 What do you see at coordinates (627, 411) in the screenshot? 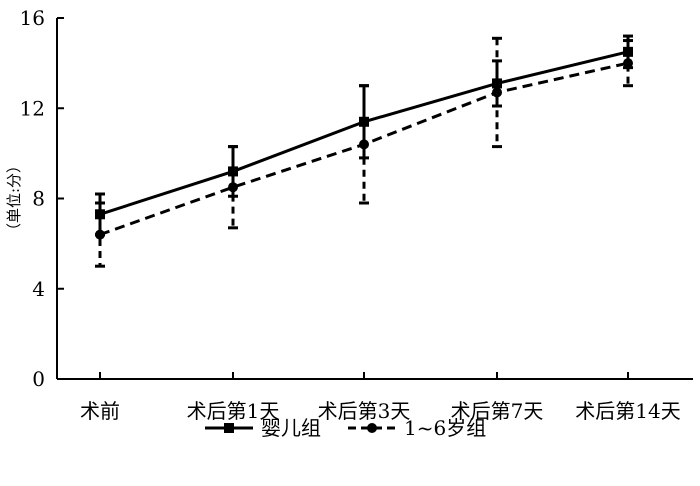
I see `x-tick-label: 术后第14天` at bounding box center [627, 411].